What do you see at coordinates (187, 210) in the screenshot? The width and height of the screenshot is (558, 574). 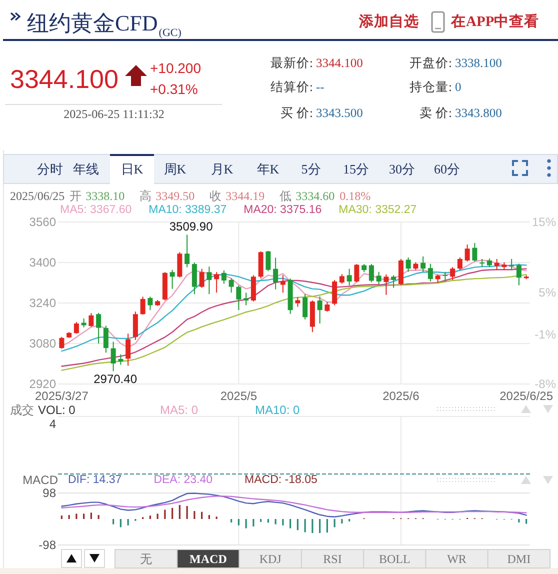 I see `text: MA10: 3389.37` at bounding box center [187, 210].